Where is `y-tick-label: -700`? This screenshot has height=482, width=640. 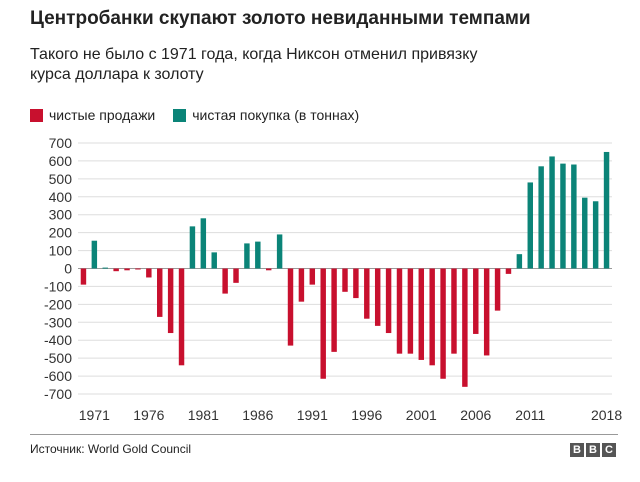
y-tick-label: -700 is located at coordinates (58, 394).